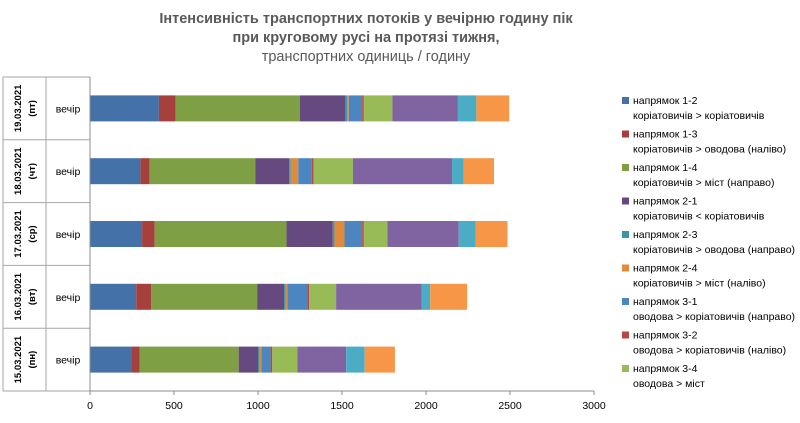  What do you see at coordinates (665, 369) in the screenshot?
I see `legend-label: напрямок 3-4` at bounding box center [665, 369].